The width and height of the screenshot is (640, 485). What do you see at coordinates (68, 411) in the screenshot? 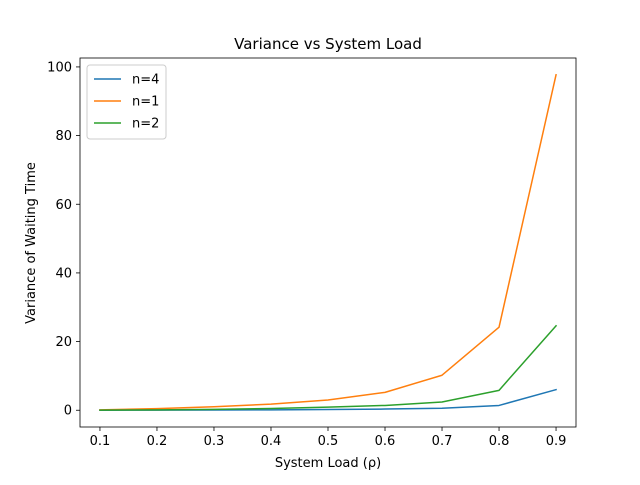
I see `y-tick-label-0: 0` at bounding box center [68, 411].